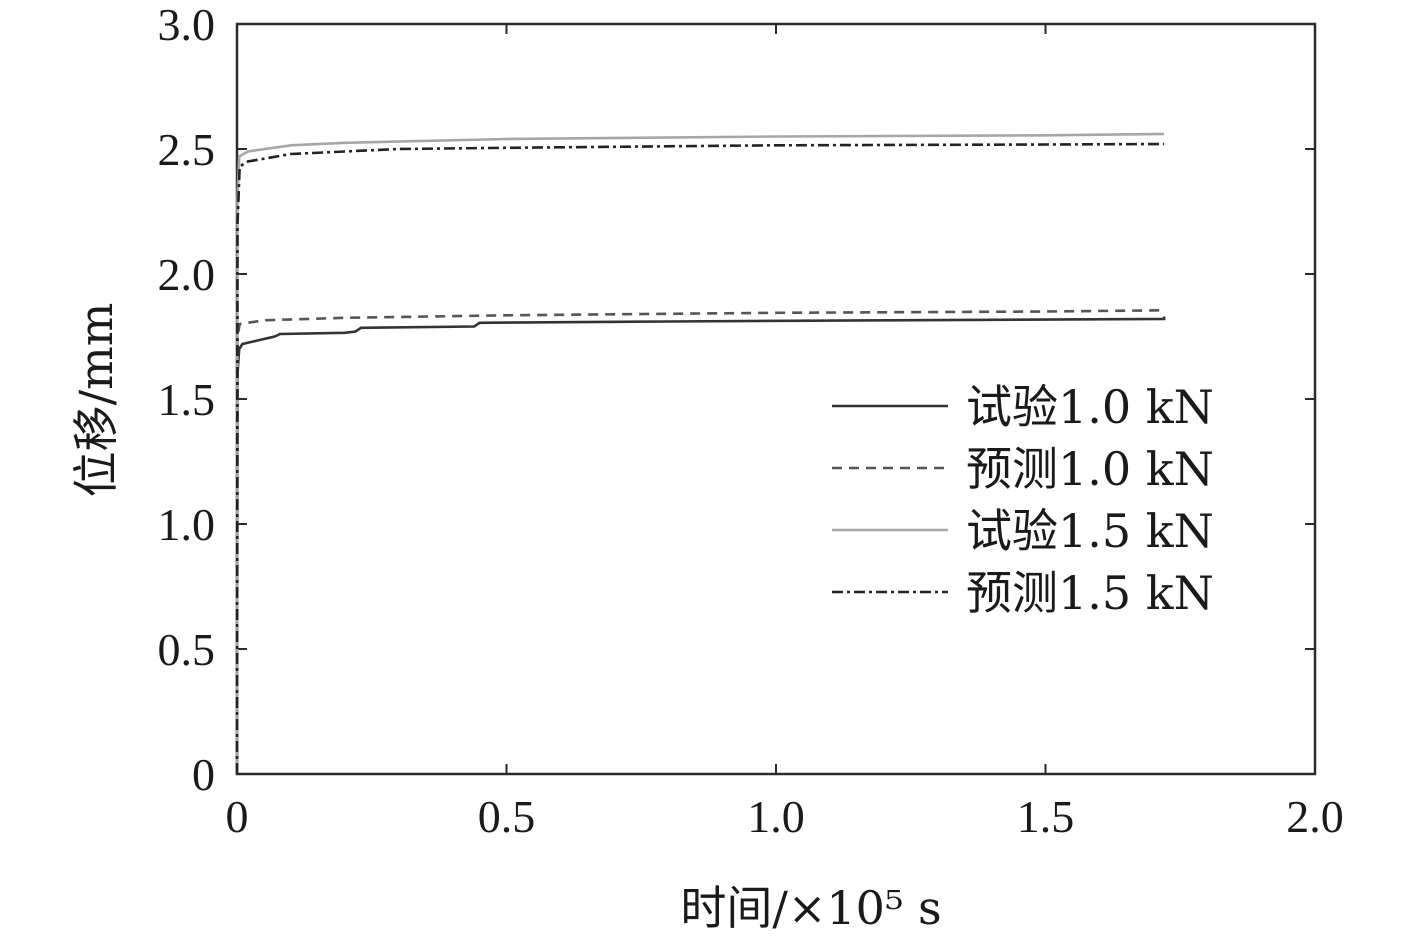 The width and height of the screenshot is (1417, 938). Describe the element at coordinates (203, 774) in the screenshot. I see `y-tick-label: 0` at that location.